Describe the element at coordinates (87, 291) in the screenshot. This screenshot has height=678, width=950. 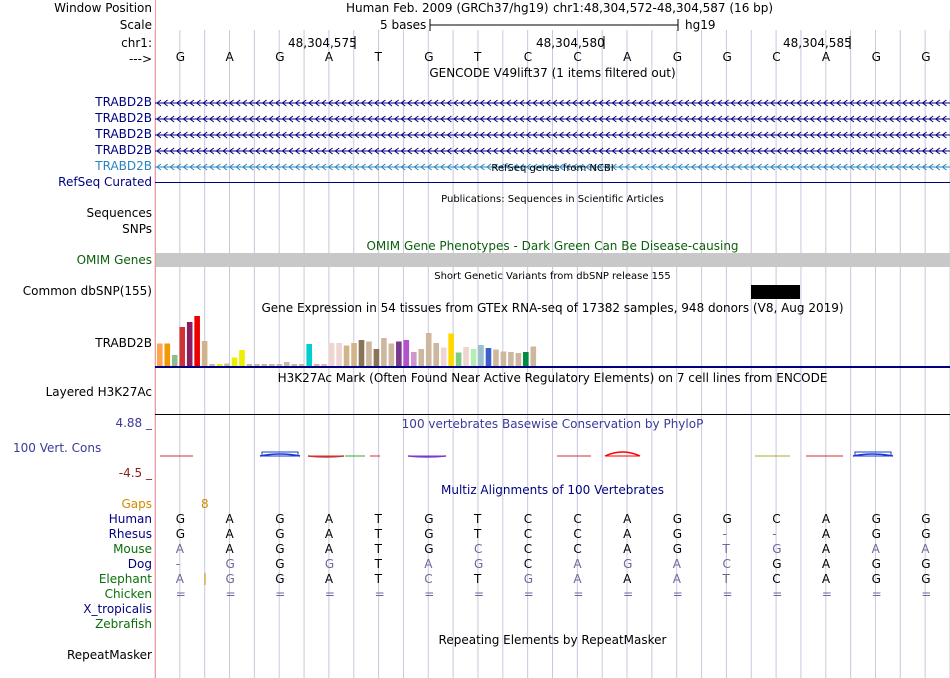
I see `common-dbsnp-label: Common dbSNP(155)` at that location.